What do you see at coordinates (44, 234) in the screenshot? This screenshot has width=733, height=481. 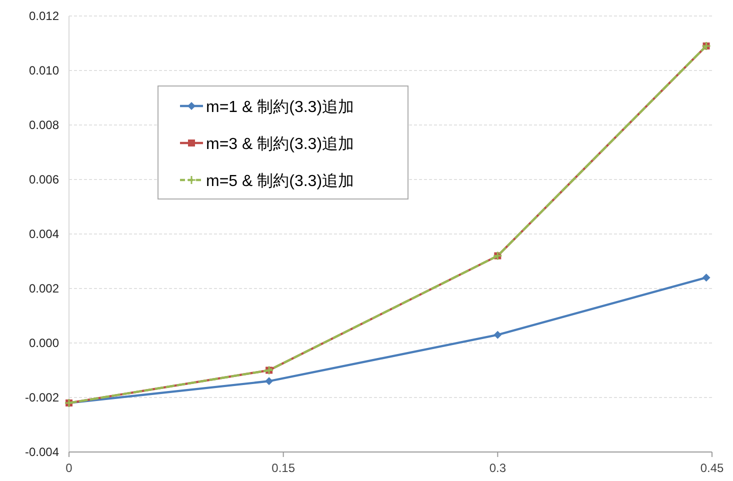 I see `y-tick-label: 0.004` at bounding box center [44, 234].